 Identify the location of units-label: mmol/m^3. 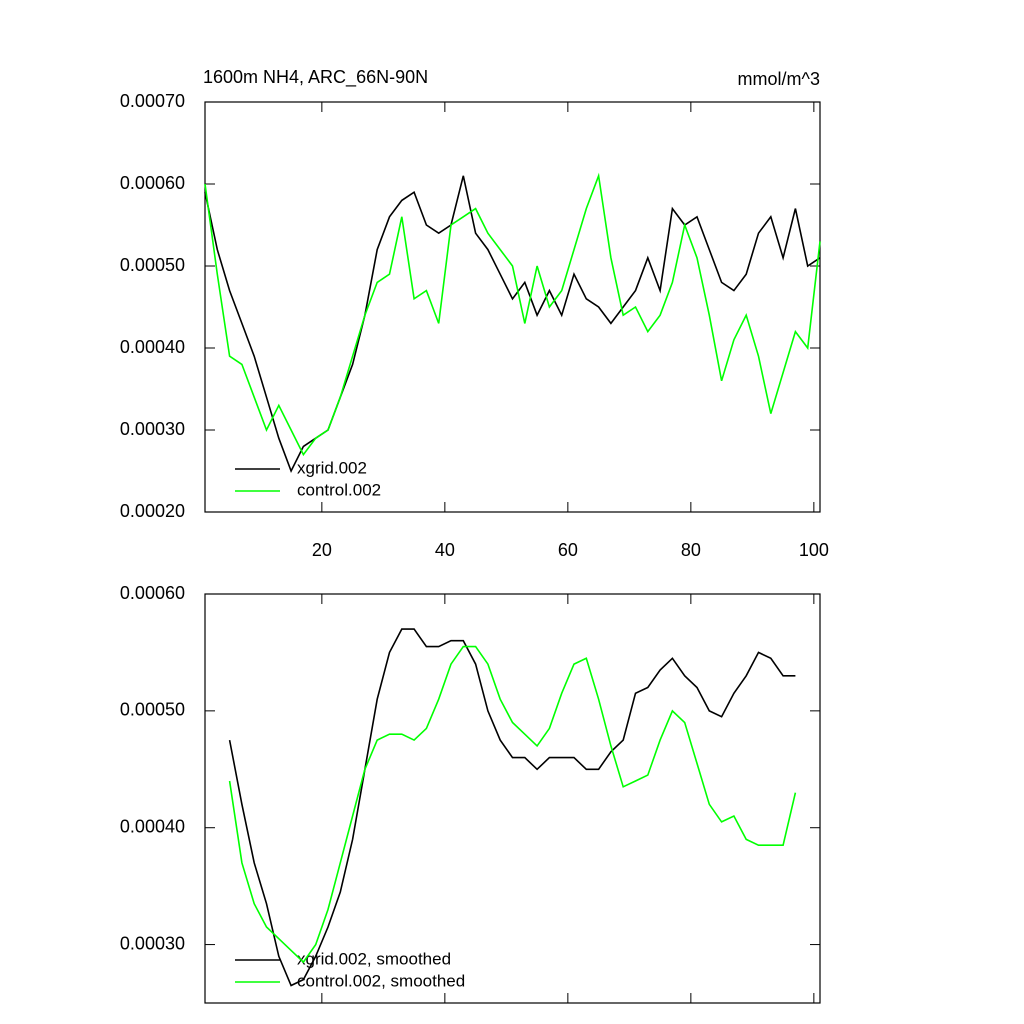
(779, 79).